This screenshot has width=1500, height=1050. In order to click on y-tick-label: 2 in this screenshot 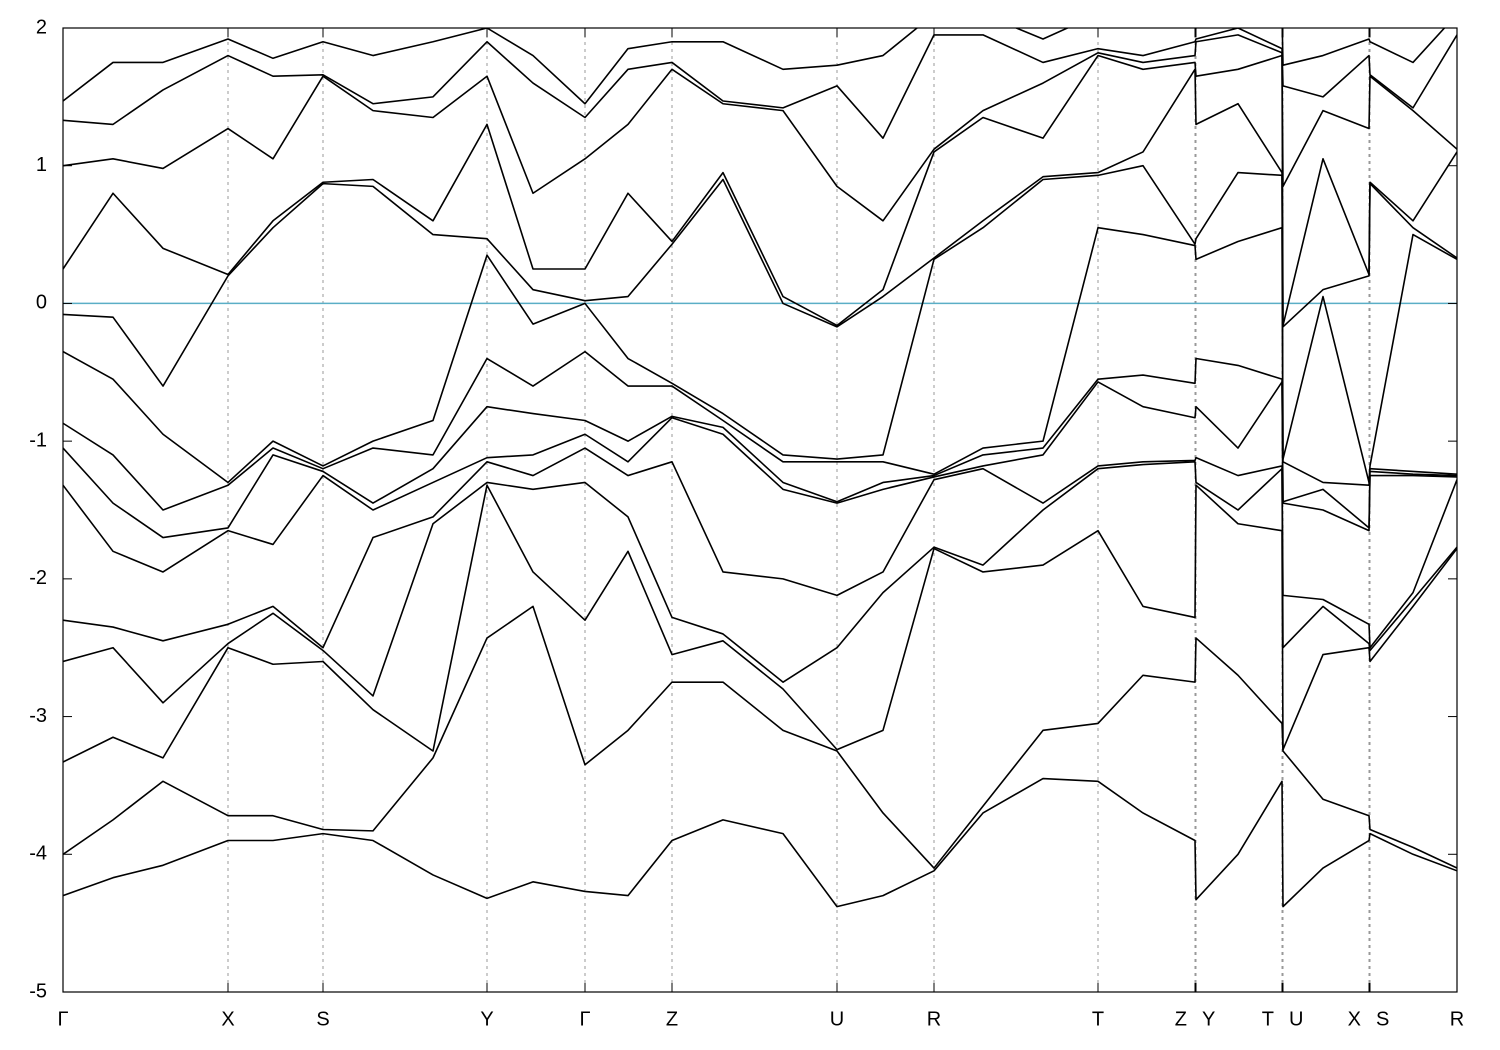, I will do `click(41, 27)`.